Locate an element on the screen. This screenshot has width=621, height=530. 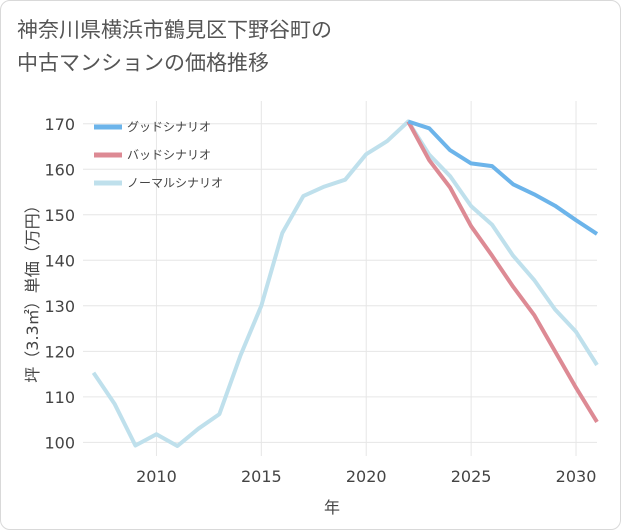
y-tick-label-160: 160 is located at coordinates (59, 169).